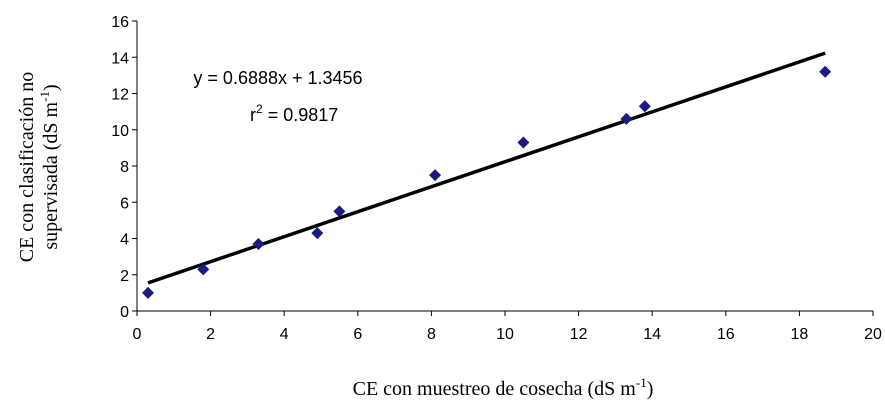 This screenshot has width=885, height=406. What do you see at coordinates (120, 22) in the screenshot?
I see `y-tick-label: 16` at bounding box center [120, 22].